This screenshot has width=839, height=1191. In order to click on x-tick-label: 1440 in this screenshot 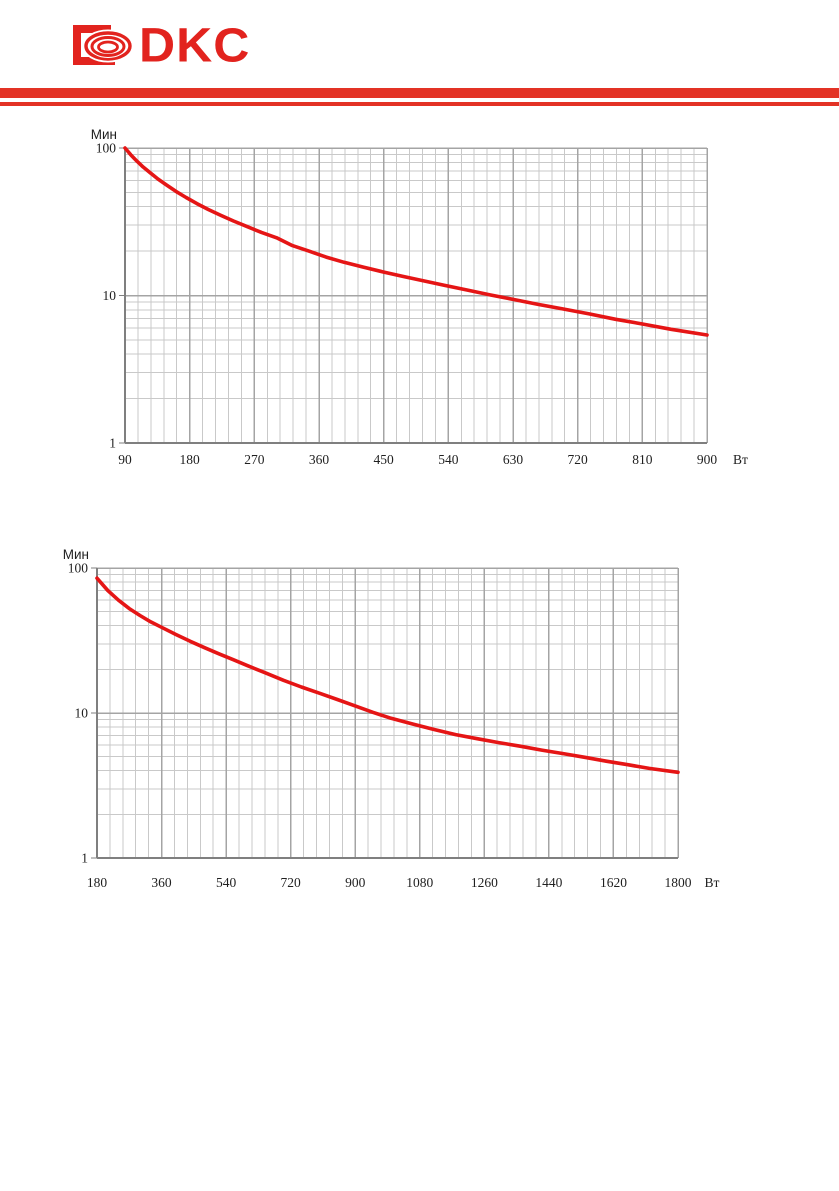, I will do `click(548, 882)`.